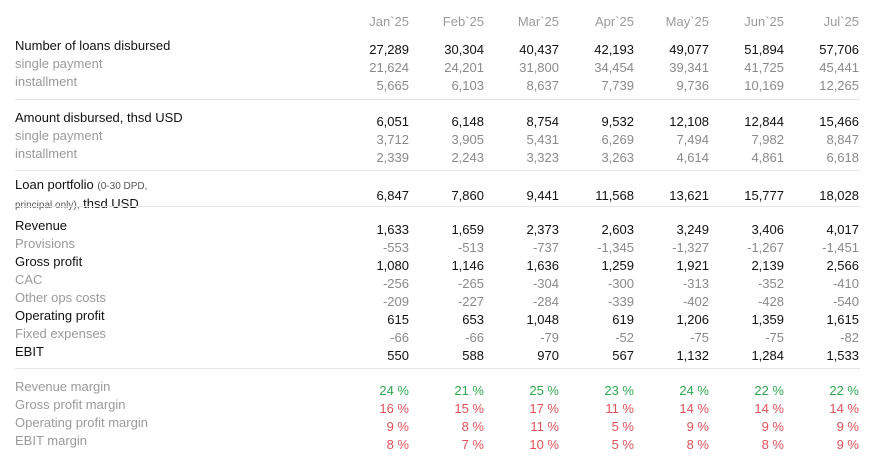 The width and height of the screenshot is (875, 457). I want to click on row-label: installment, so click(46, 153).